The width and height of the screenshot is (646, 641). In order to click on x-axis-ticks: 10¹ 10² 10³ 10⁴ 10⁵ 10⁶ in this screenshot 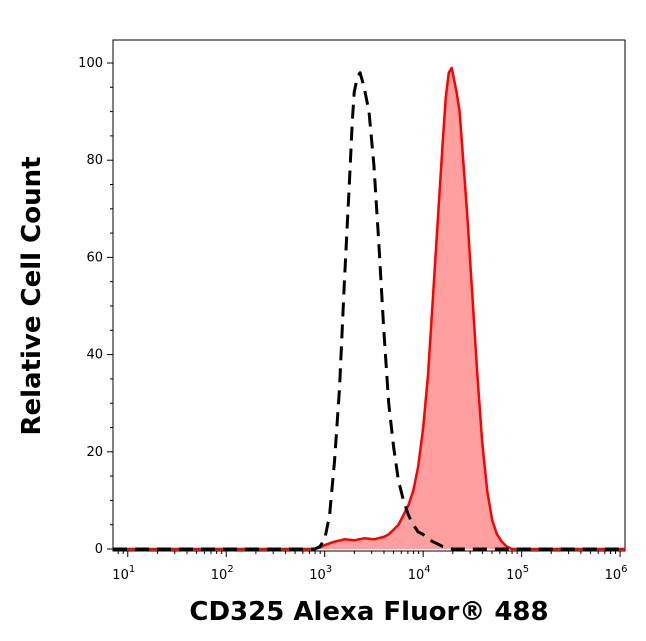, I will do `click(370, 567)`.